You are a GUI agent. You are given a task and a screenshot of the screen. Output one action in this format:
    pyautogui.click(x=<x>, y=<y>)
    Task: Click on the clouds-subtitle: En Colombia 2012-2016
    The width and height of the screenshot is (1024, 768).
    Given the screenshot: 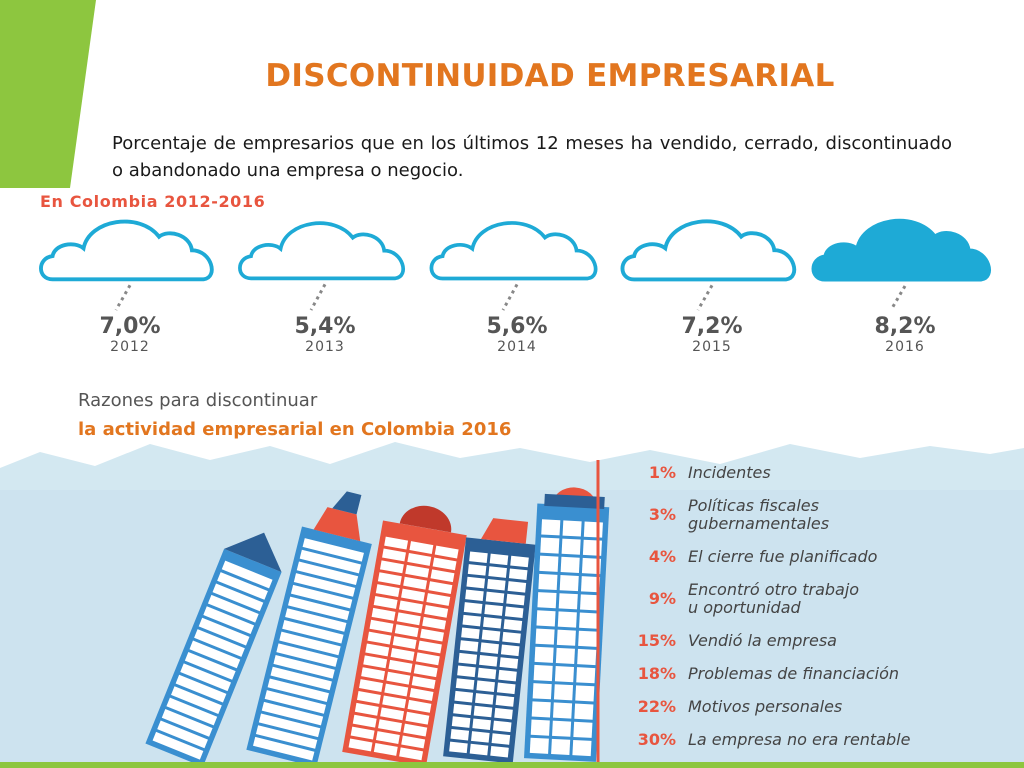 What is the action you would take?
    pyautogui.click(x=153, y=201)
    